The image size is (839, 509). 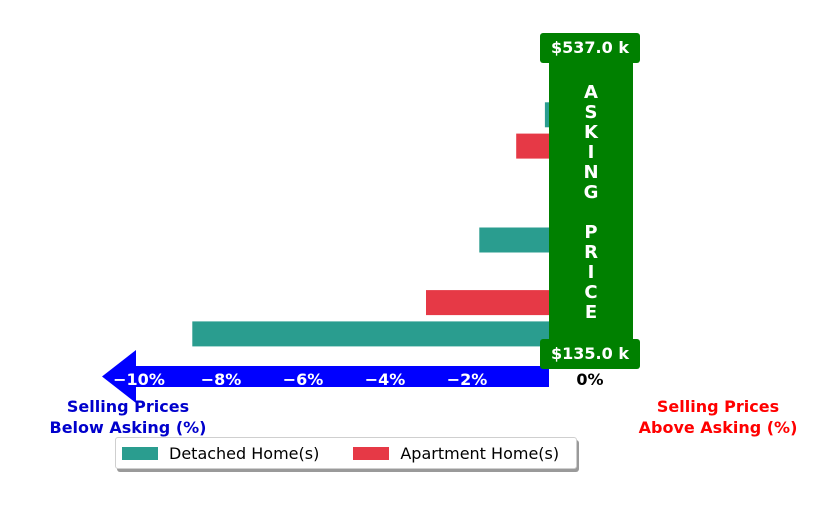 What do you see at coordinates (346, 453) in the screenshot?
I see `legend: Detached Home(s) Apartment Home(s)` at bounding box center [346, 453].